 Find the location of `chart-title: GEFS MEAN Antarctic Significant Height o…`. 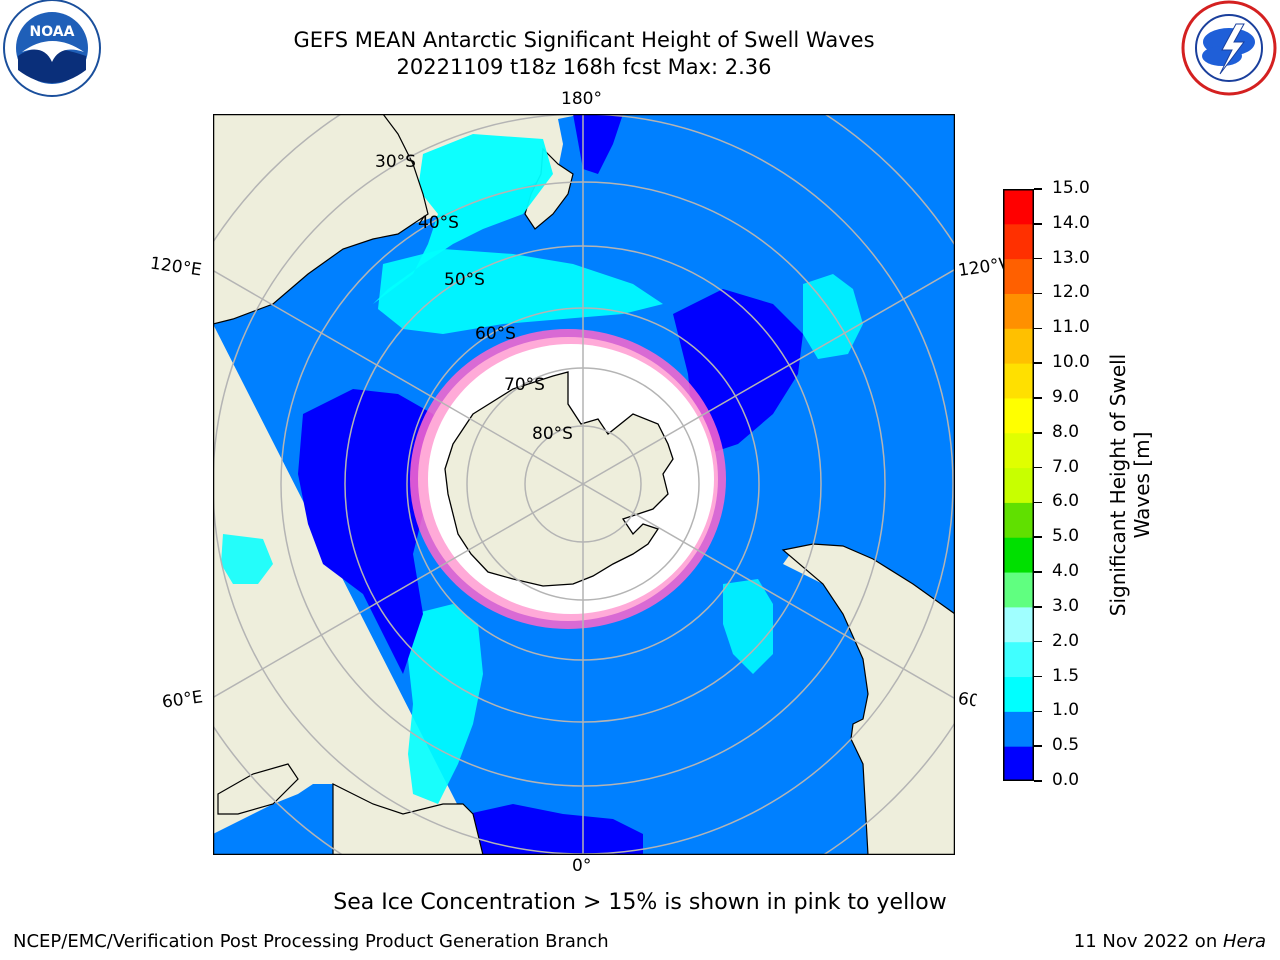

chart-title: GEFS MEAN Antarctic Significant Height o… is located at coordinates (584, 40).